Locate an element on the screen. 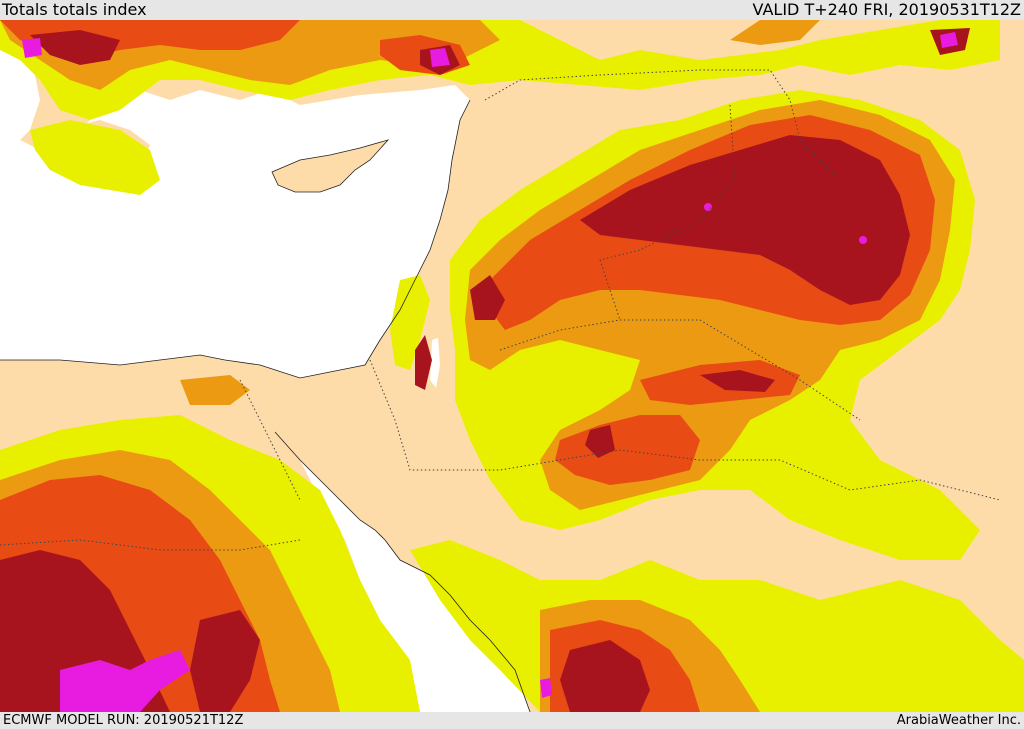 This screenshot has width=1024, height=729. map-title: Totals totals index is located at coordinates (74, 9).